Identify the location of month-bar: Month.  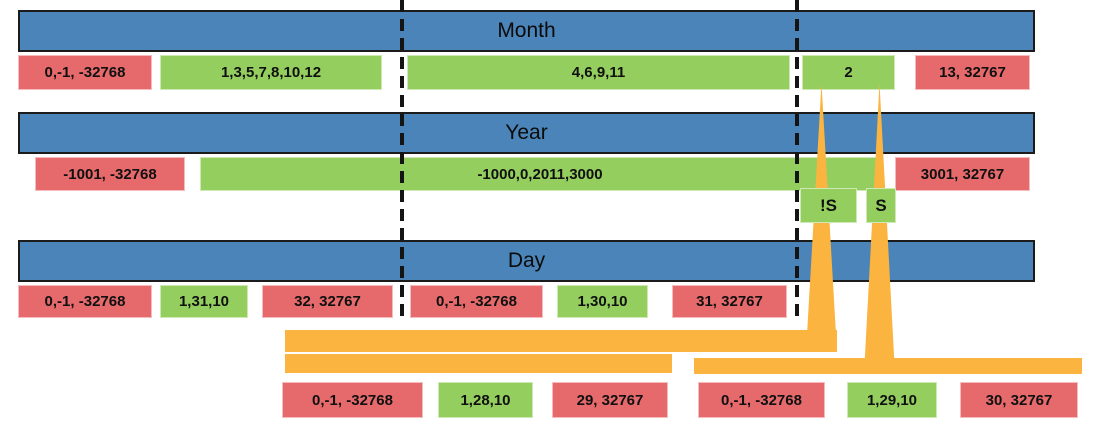
(526, 31).